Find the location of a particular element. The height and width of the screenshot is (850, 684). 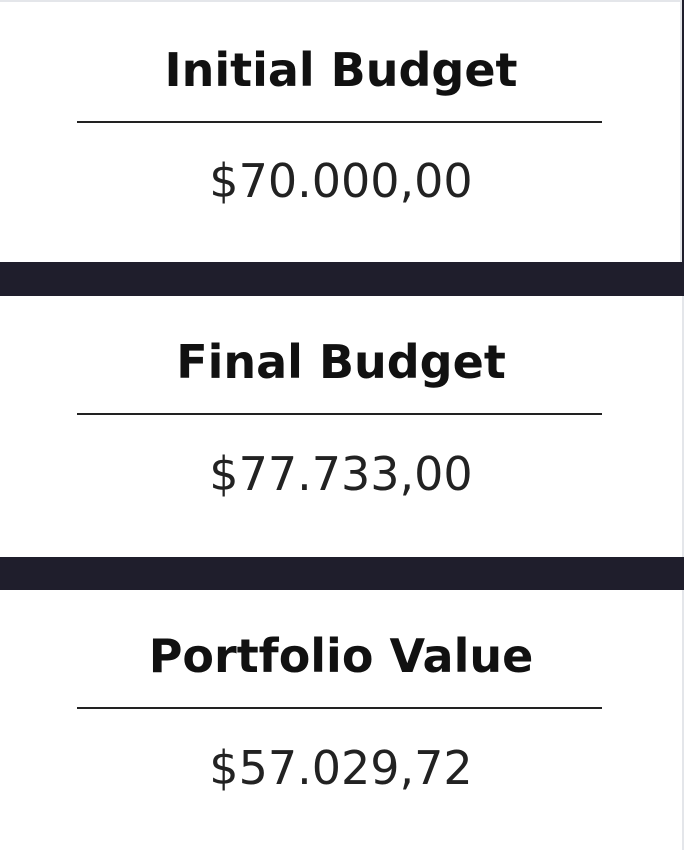

portfolio-value-title: Portfolio Value is located at coordinates (341, 656).